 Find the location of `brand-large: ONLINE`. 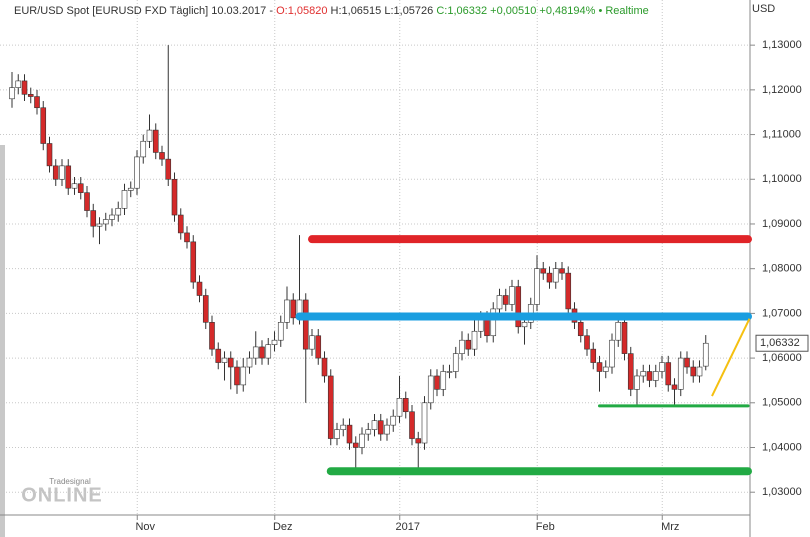

brand-large: ONLINE is located at coordinates (62, 495).